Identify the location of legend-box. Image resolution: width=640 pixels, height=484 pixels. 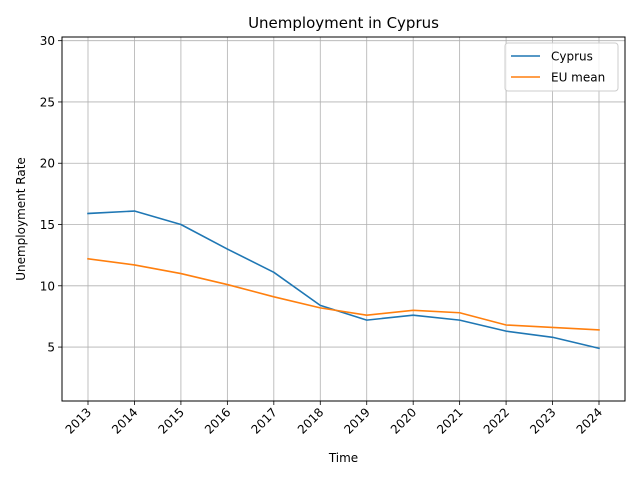
(561, 67).